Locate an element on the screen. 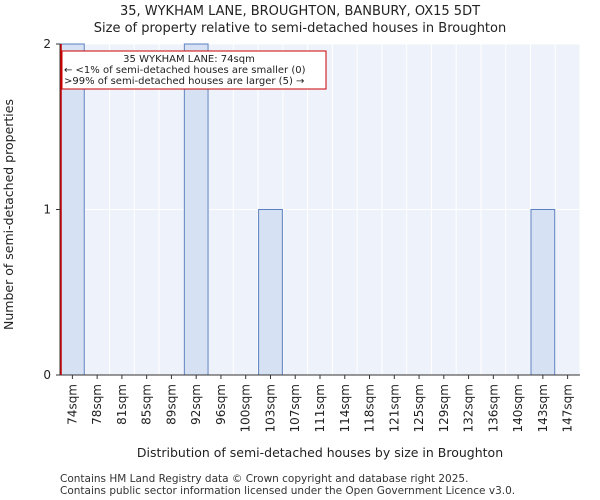  x-tick-label: 89sqm is located at coordinates (171, 404).